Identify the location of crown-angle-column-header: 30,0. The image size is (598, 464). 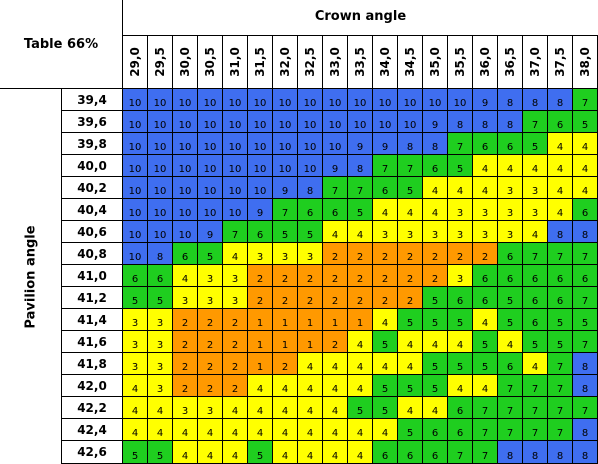
(185, 62).